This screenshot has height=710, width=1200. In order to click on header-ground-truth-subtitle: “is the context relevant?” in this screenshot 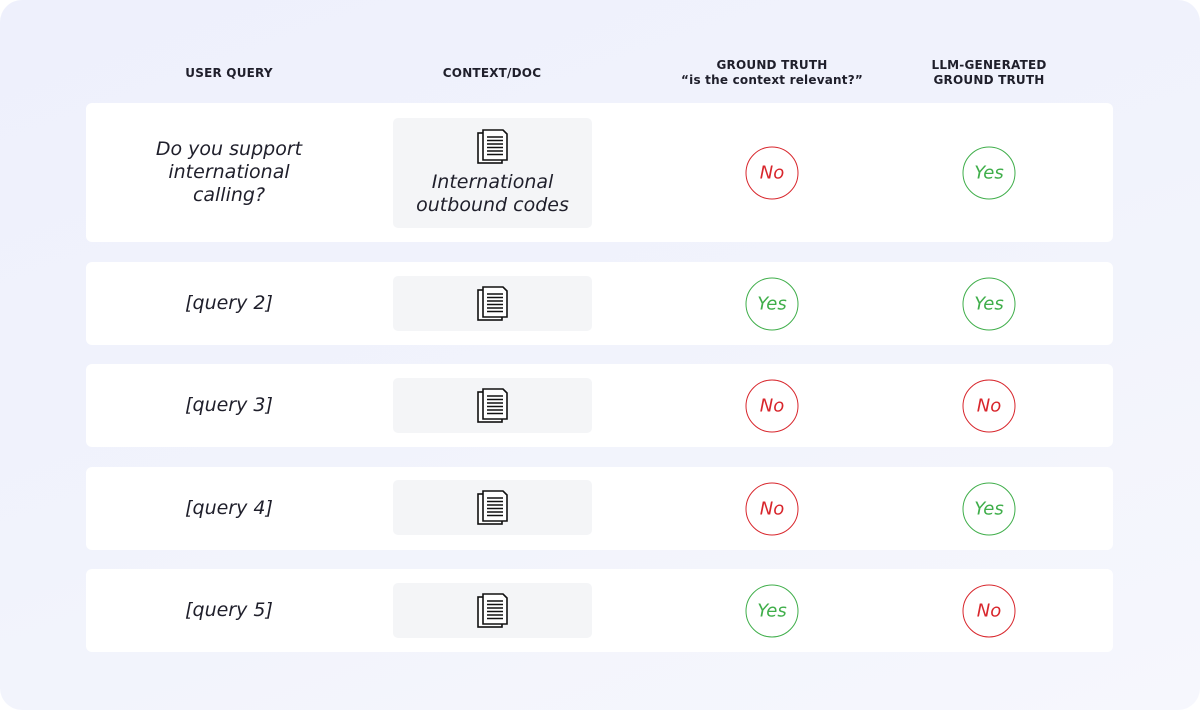, I will do `click(772, 80)`.